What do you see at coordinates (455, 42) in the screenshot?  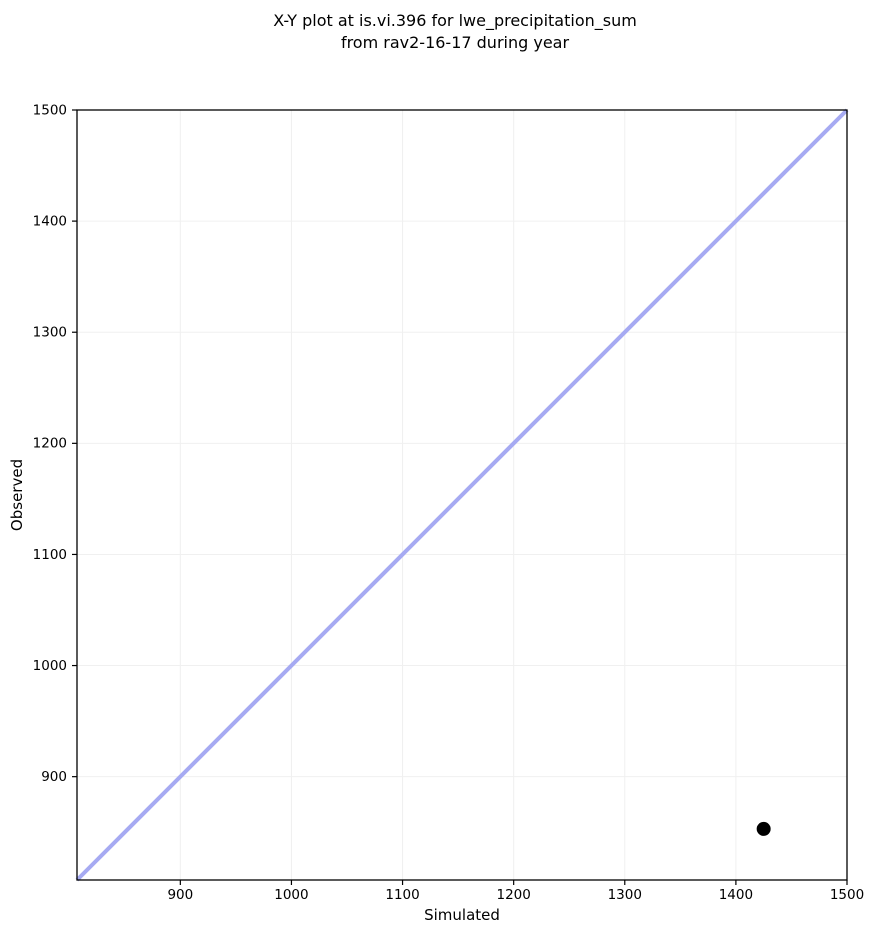 I see `chart-title-line-2: from rav2-16-17 during year` at bounding box center [455, 42].